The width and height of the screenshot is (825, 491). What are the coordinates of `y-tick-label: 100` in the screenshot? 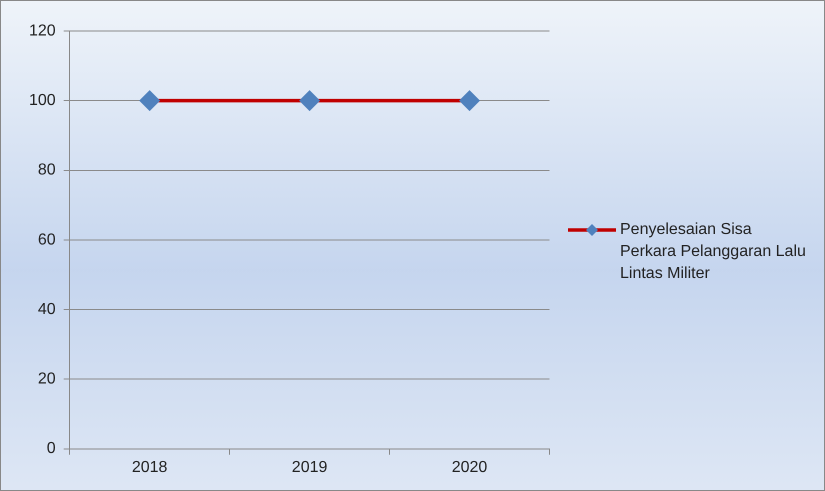 It's located at (42, 101).